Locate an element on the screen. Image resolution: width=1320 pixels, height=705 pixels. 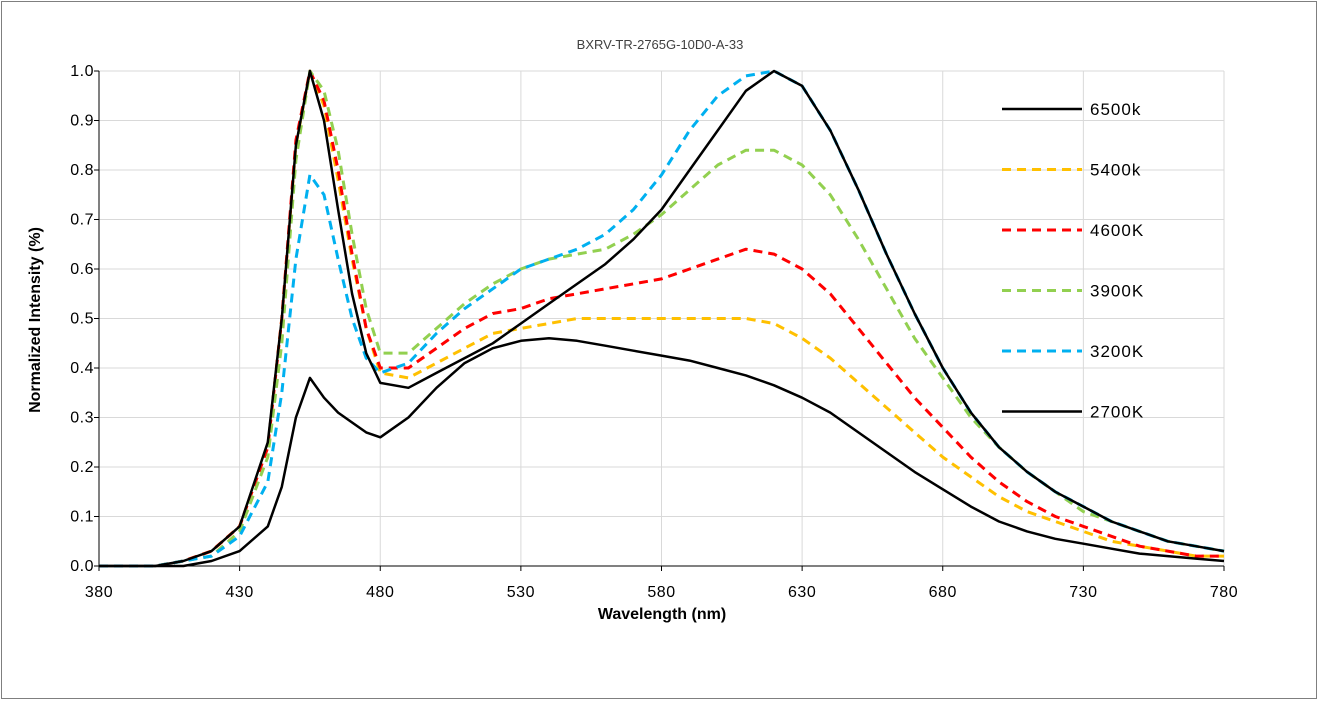
y-tick-label: 0.4 is located at coordinates (82, 368).